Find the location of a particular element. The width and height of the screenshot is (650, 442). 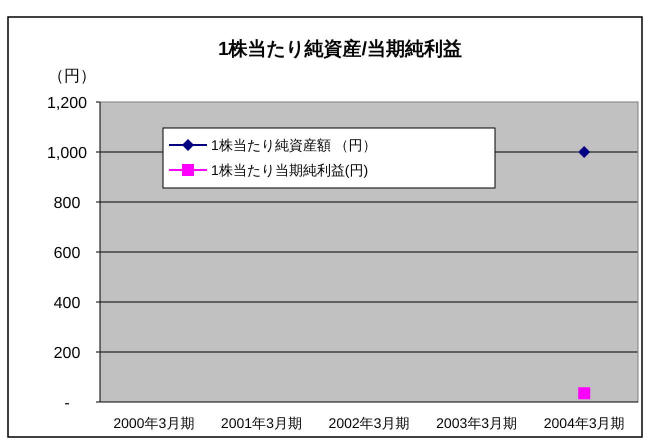

x-tick-label: 2004年3月期 is located at coordinates (584, 423).